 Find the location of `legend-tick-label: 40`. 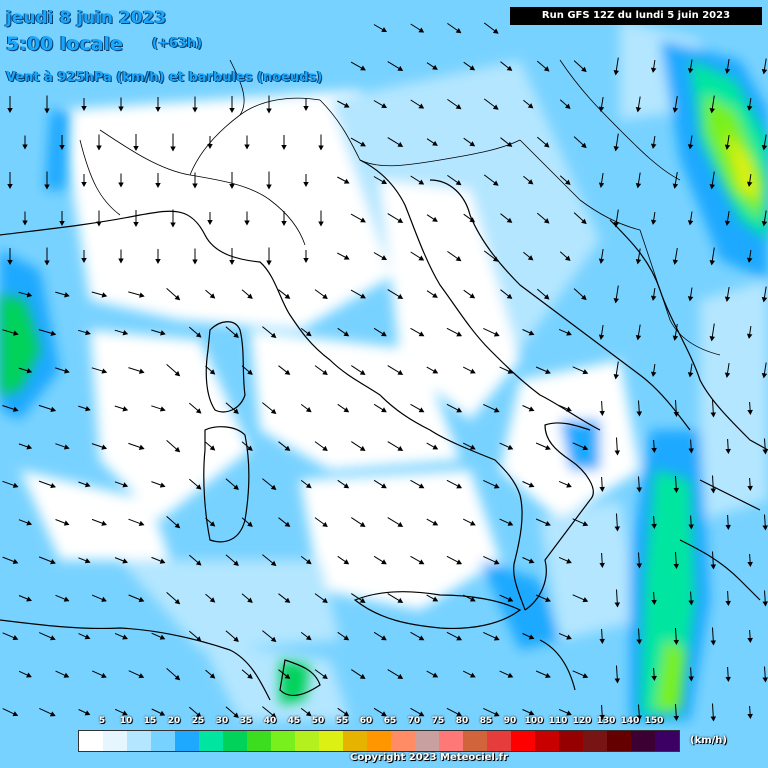

legend-tick-label: 40 is located at coordinates (270, 721).